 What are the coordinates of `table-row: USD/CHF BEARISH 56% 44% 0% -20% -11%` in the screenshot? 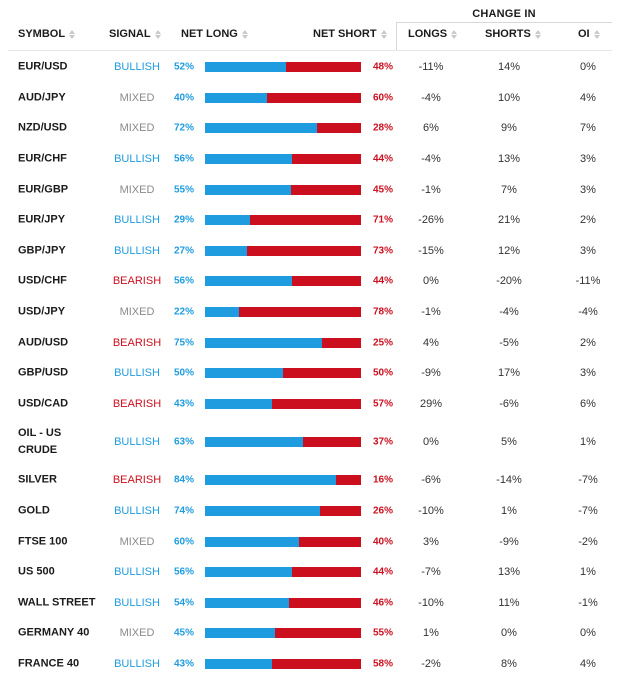 It's located at (316, 281).